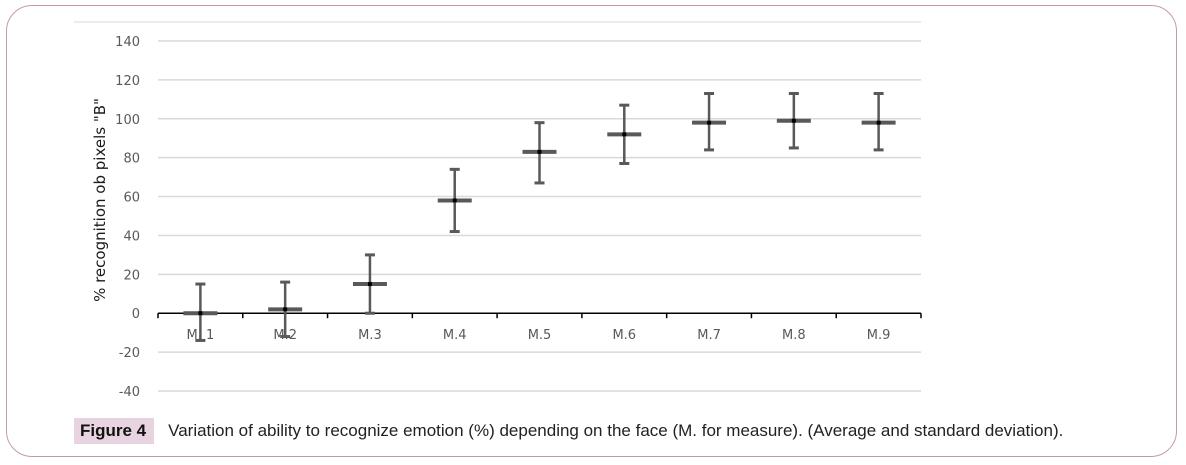 Image resolution: width=1186 pixels, height=465 pixels. Describe the element at coordinates (131, 198) in the screenshot. I see `y-tick-label: 60` at that location.